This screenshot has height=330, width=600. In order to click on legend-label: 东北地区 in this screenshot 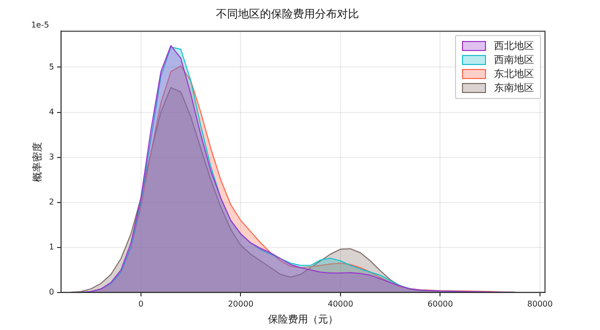, I will do `click(514, 75)`.